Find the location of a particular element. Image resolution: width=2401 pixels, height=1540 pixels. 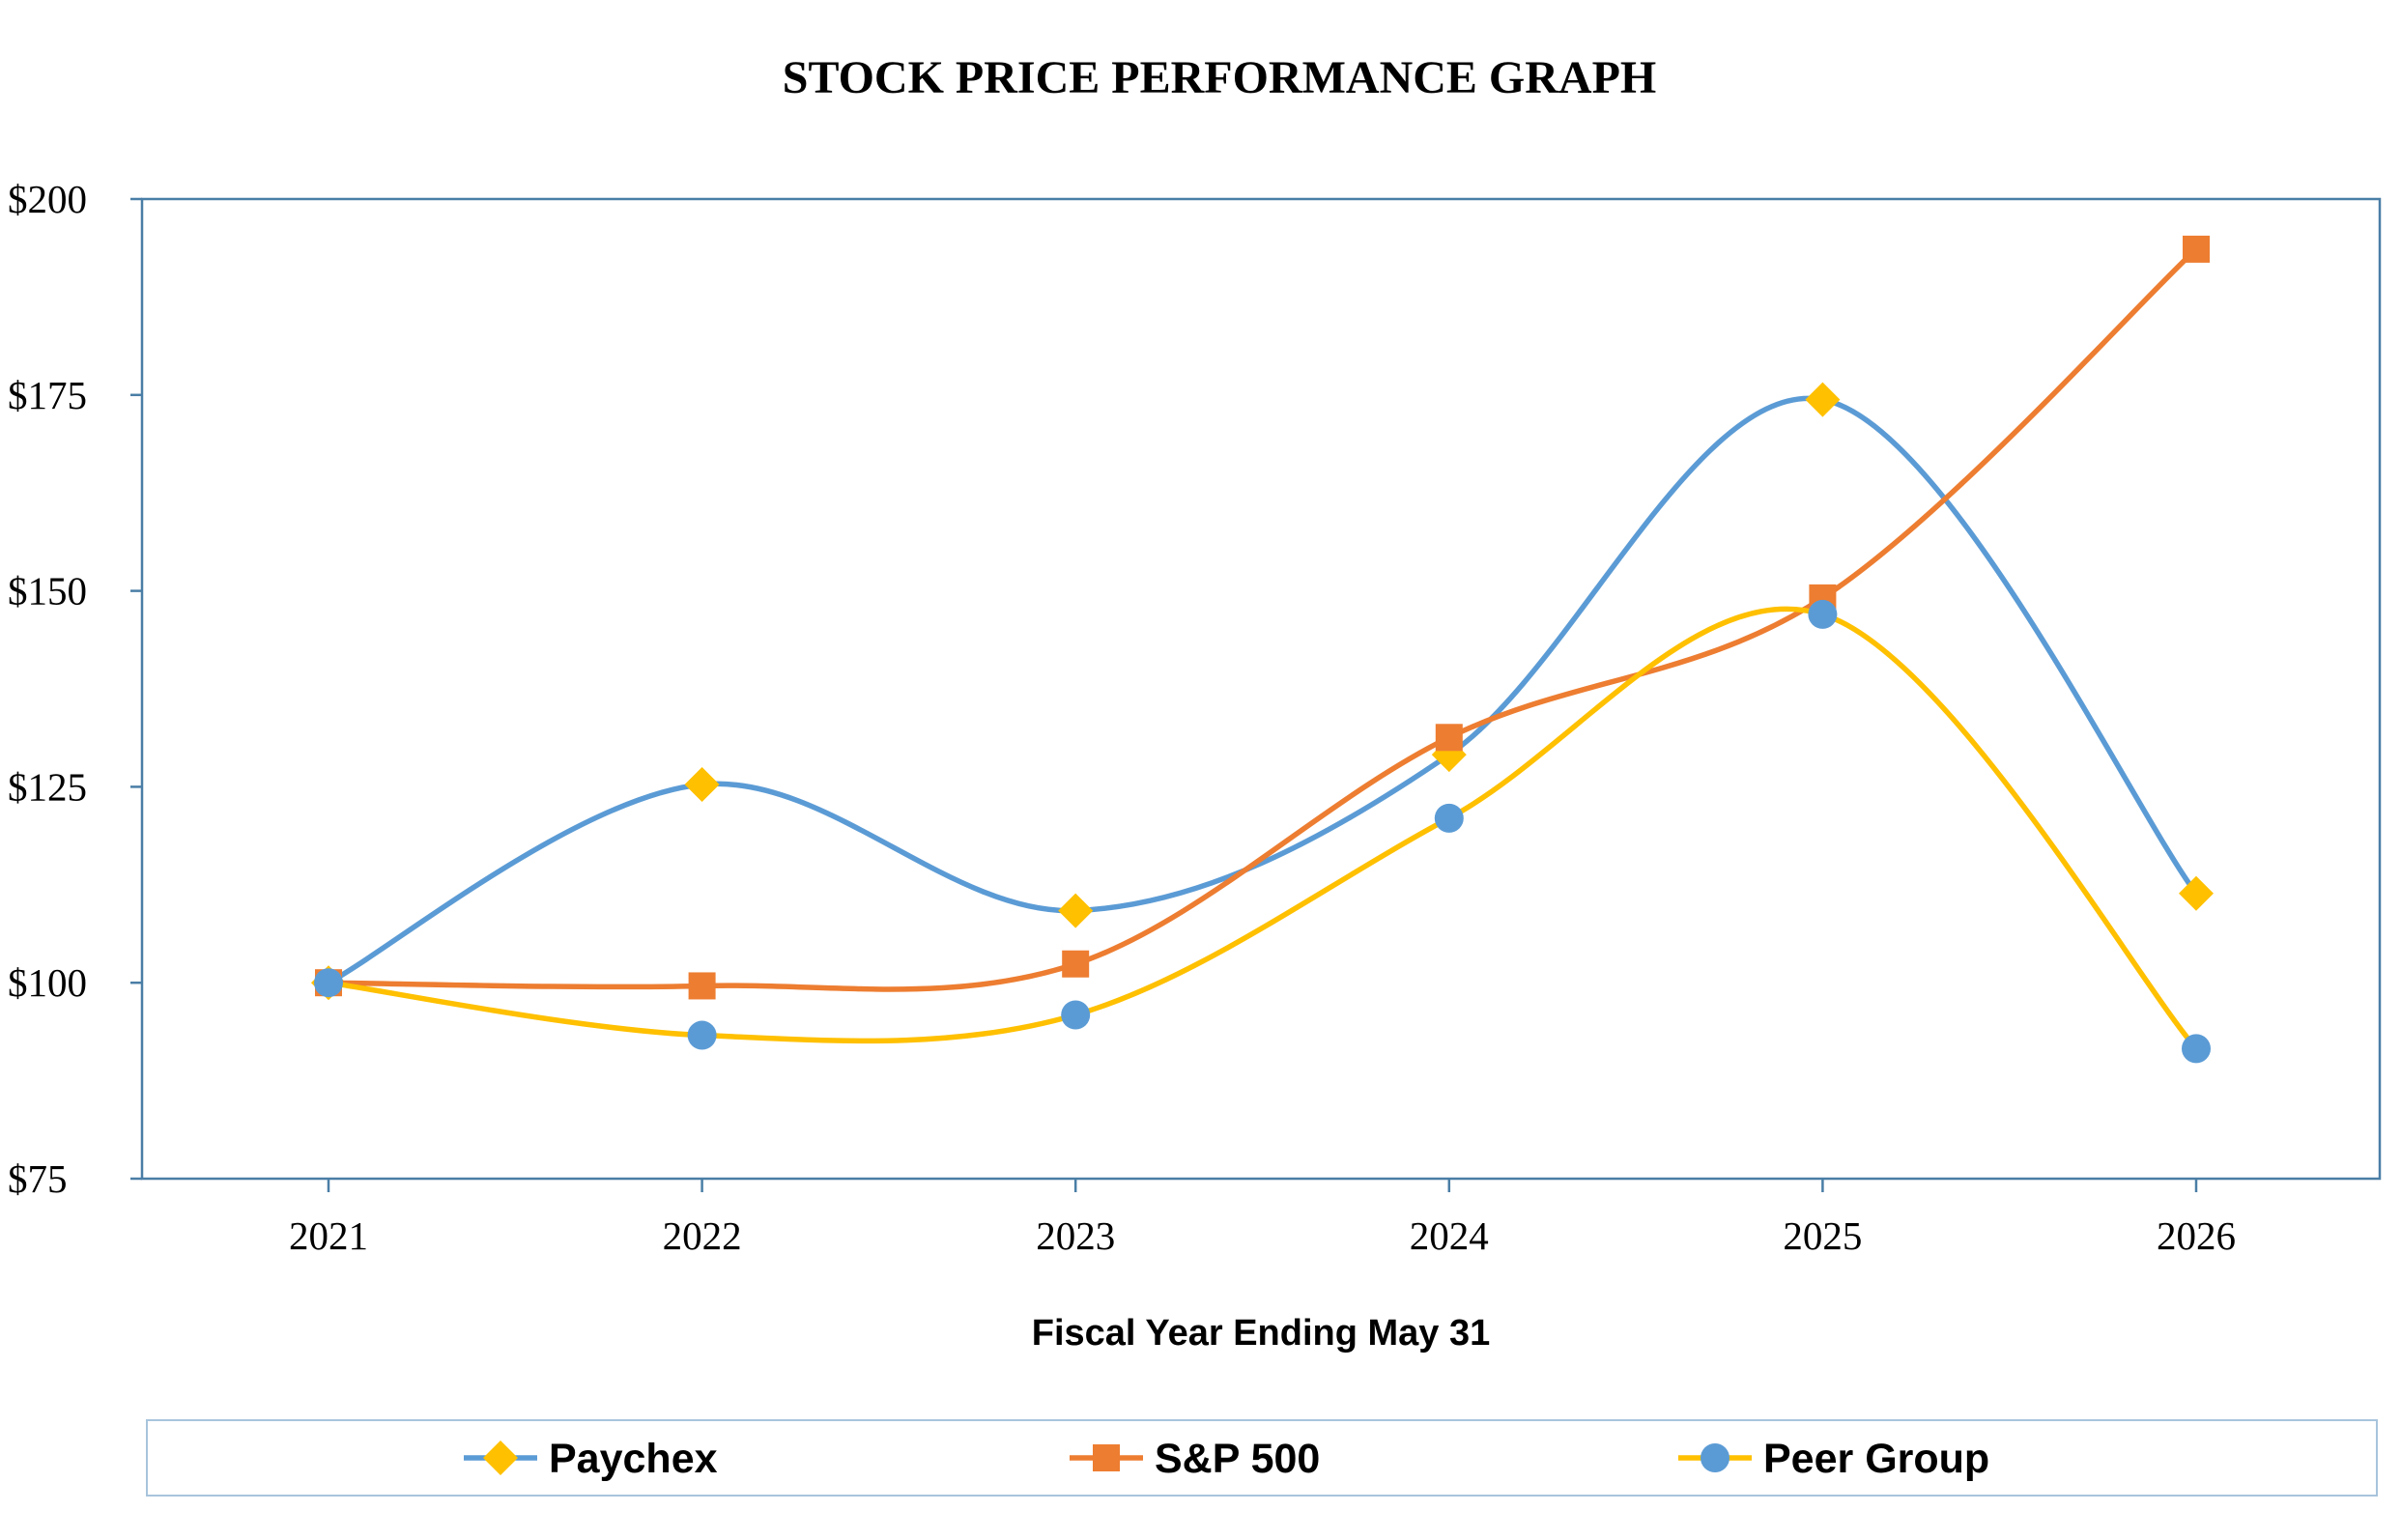

legend-item-paychex: Paychex is located at coordinates (591, 1459).